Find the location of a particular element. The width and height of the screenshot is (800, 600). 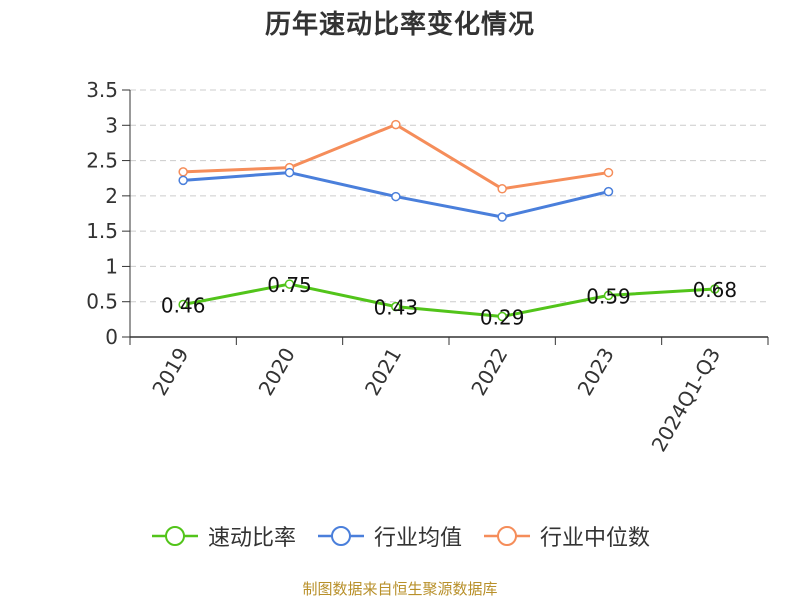

legend-label: 速动比率 is located at coordinates (251, 538).